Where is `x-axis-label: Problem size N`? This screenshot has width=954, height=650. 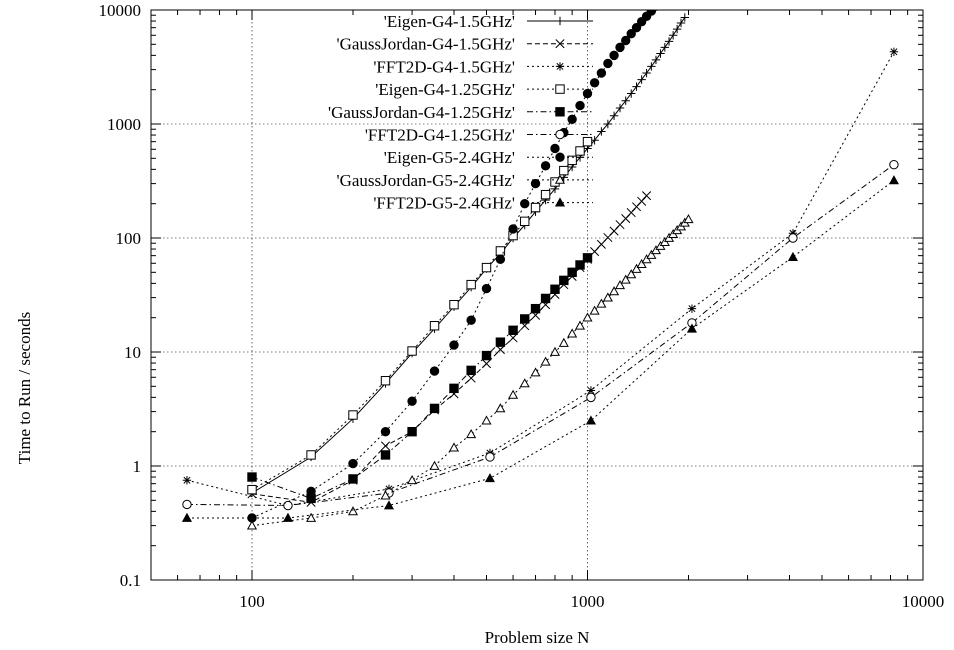
x-axis-label: Problem size N is located at coordinates (537, 637).